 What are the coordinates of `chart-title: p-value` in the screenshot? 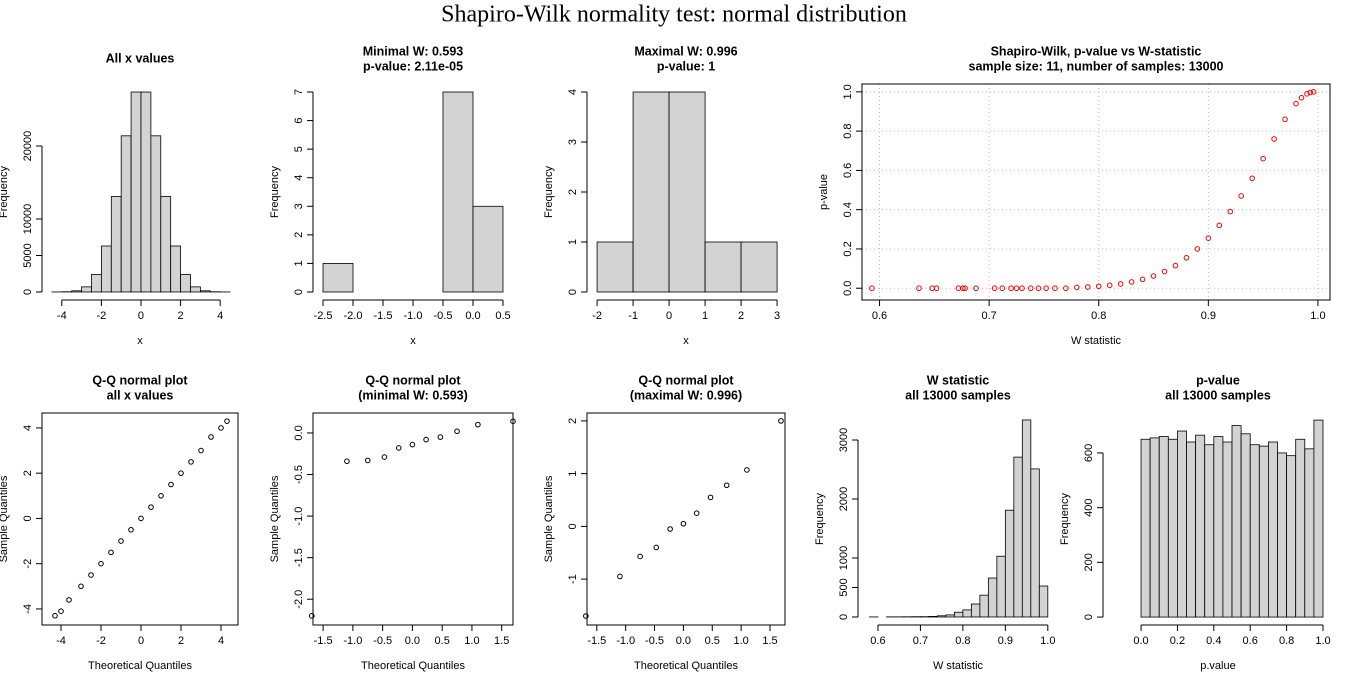 It's located at (1218, 380).